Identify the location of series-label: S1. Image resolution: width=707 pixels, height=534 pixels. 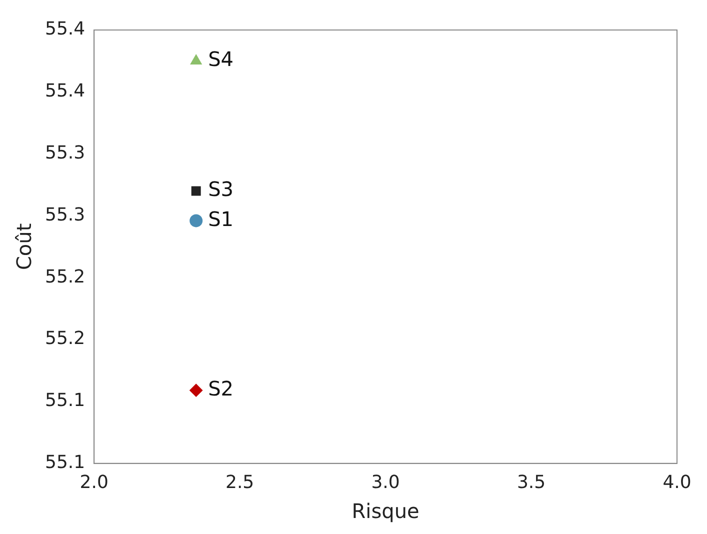
(221, 218).